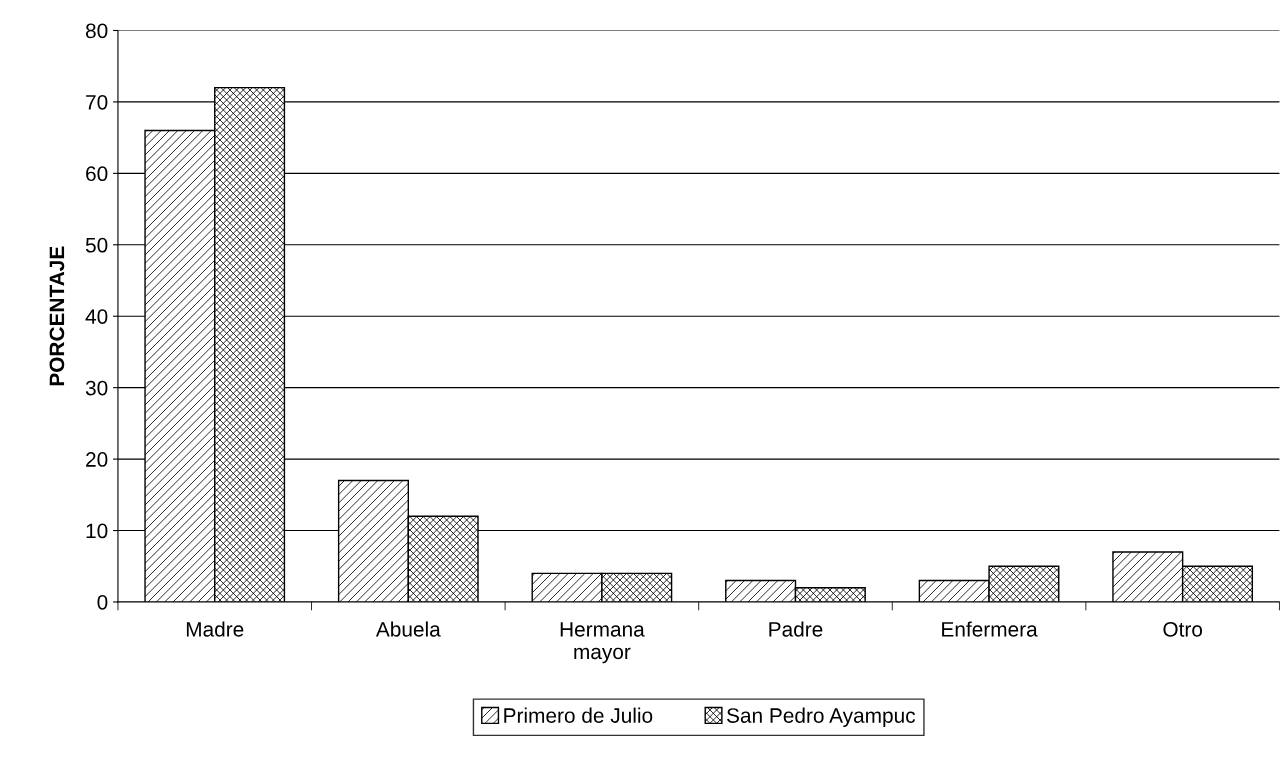  What do you see at coordinates (796, 629) in the screenshot?
I see `x-tick-label: Padre` at bounding box center [796, 629].